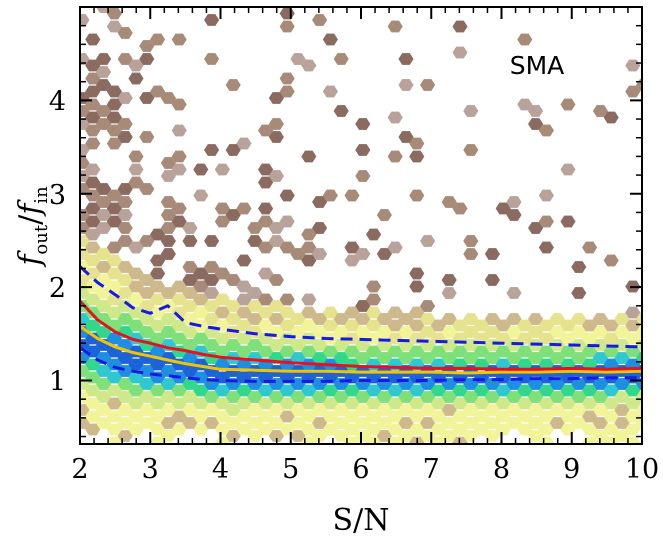 This screenshot has height=541, width=663. Describe the element at coordinates (361, 335) in the screenshot. I see `mean-line` at that location.